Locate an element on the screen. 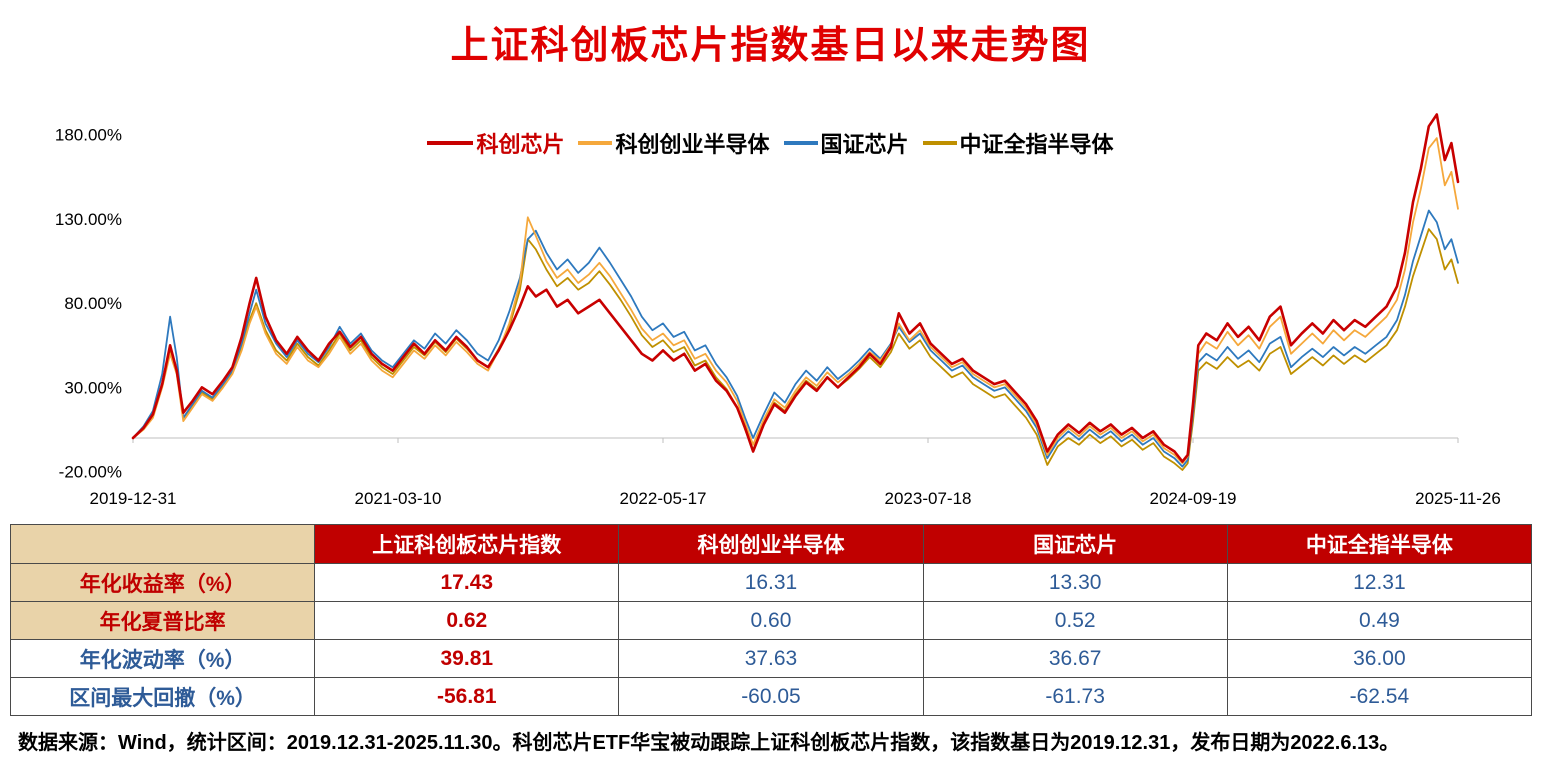  value-cell: -61.73 is located at coordinates (1075, 696).